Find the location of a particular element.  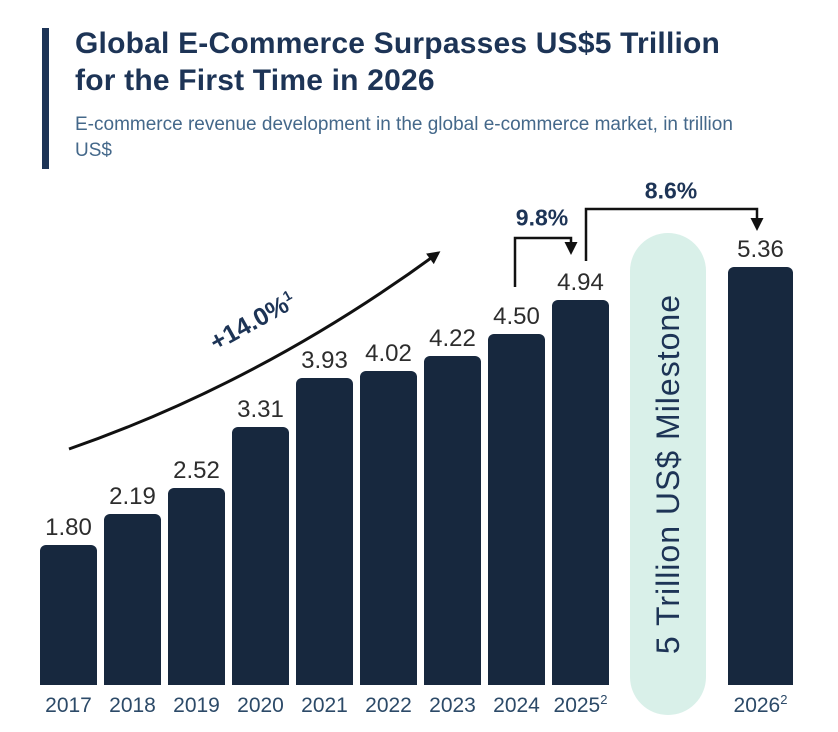

year-text: 2017 is located at coordinates (68, 705).